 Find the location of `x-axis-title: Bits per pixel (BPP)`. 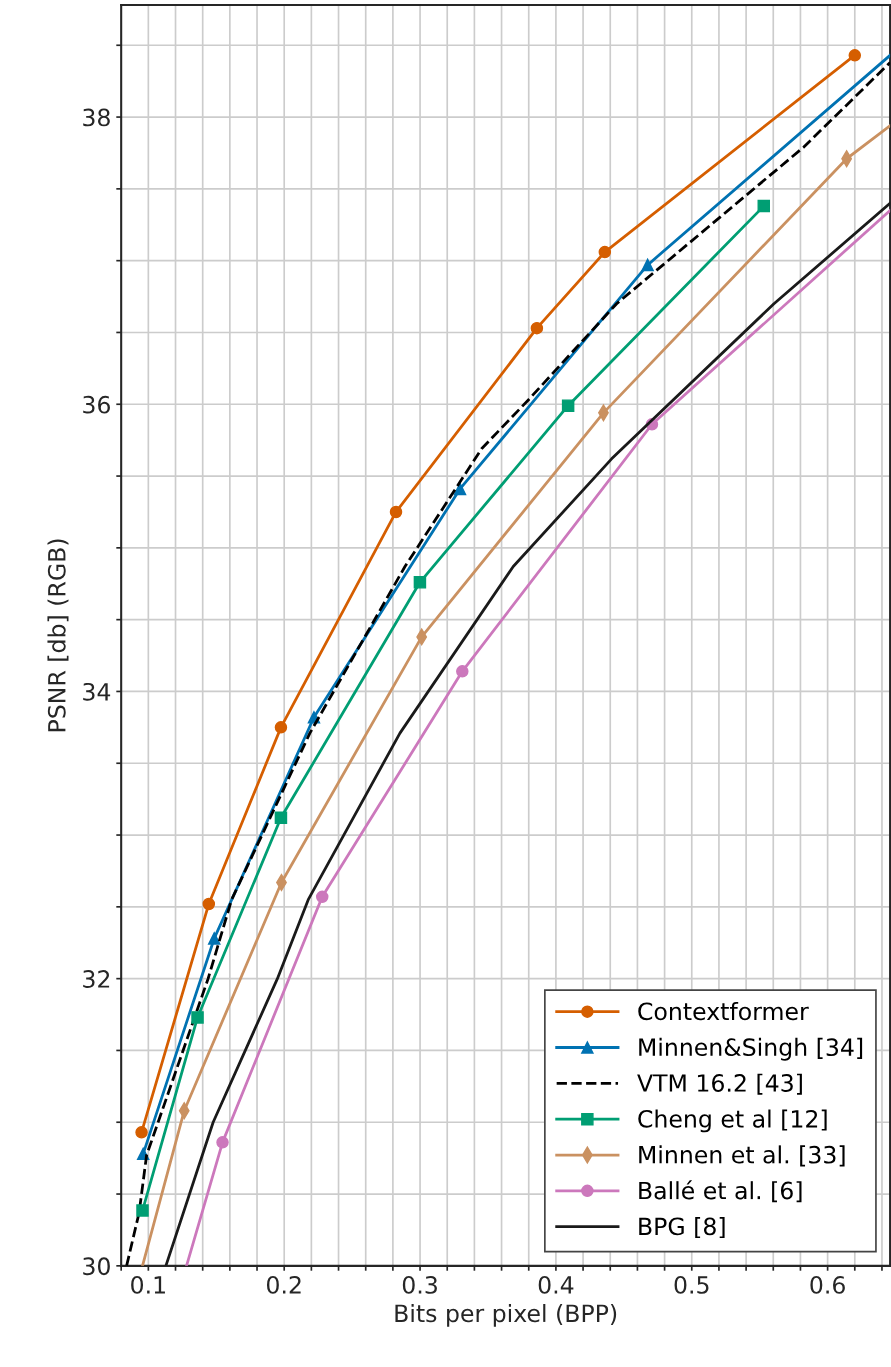

x-axis-title: Bits per pixel (BPP) is located at coordinates (506, 1315).